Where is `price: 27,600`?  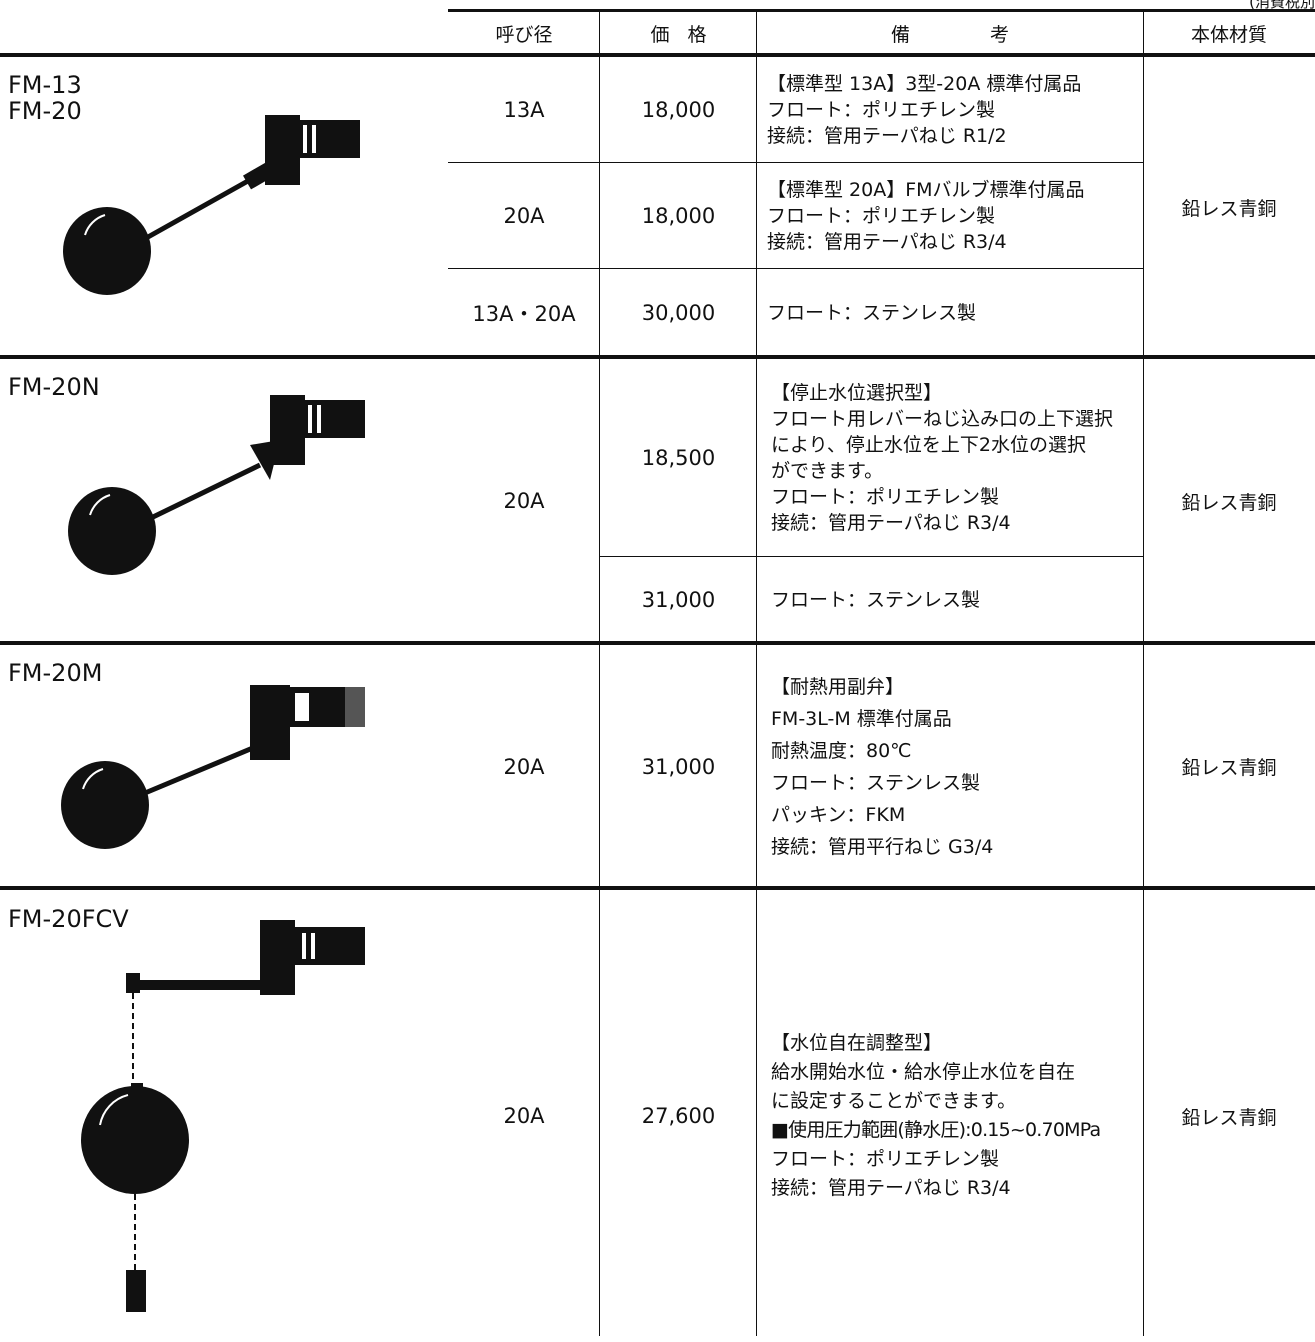
price: 27,600 is located at coordinates (678, 1116).